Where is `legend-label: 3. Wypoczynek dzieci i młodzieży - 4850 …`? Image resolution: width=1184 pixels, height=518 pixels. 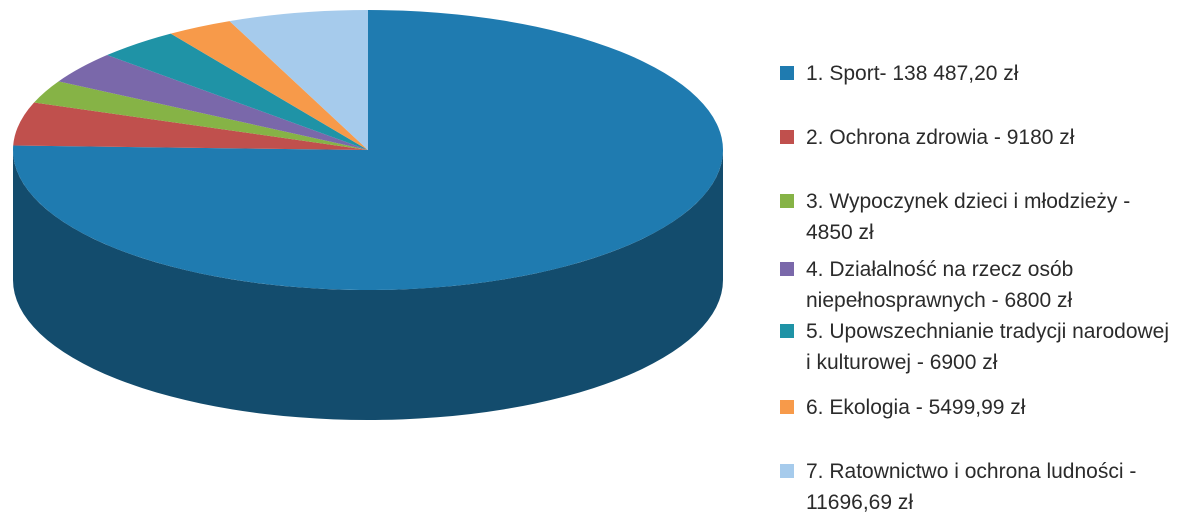 legend-label: 3. Wypoczynek dzieci i młodzieży - 4850 … is located at coordinates (968, 217).